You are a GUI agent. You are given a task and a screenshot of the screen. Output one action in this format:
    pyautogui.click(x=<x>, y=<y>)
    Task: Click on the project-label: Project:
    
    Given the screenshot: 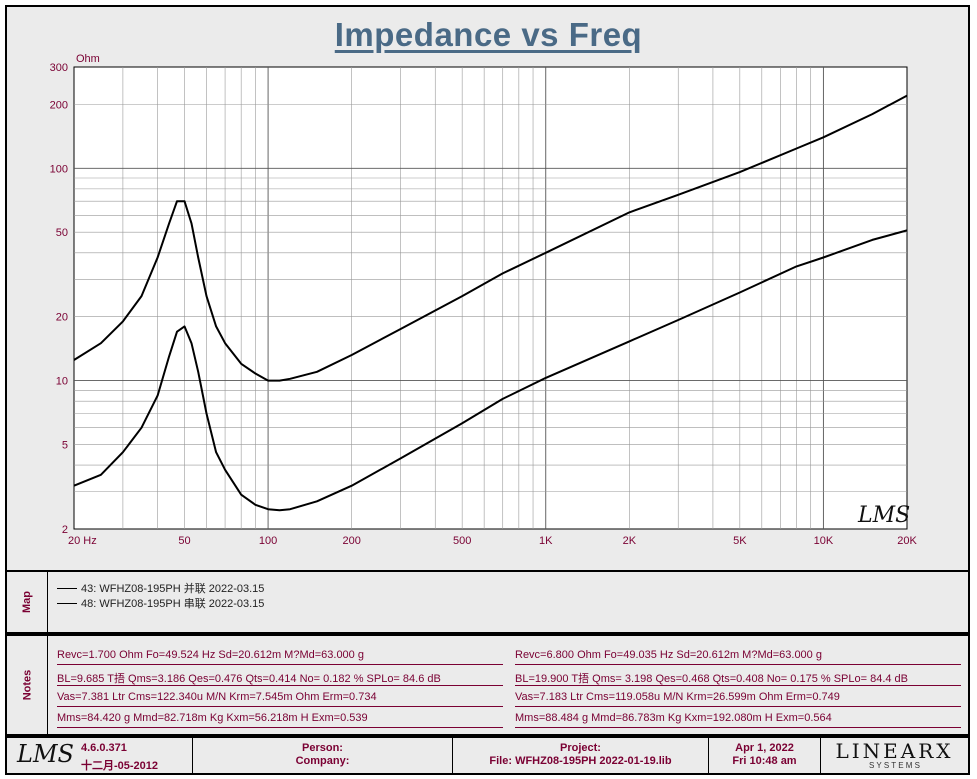 What is the action you would take?
    pyautogui.click(x=580, y=748)
    